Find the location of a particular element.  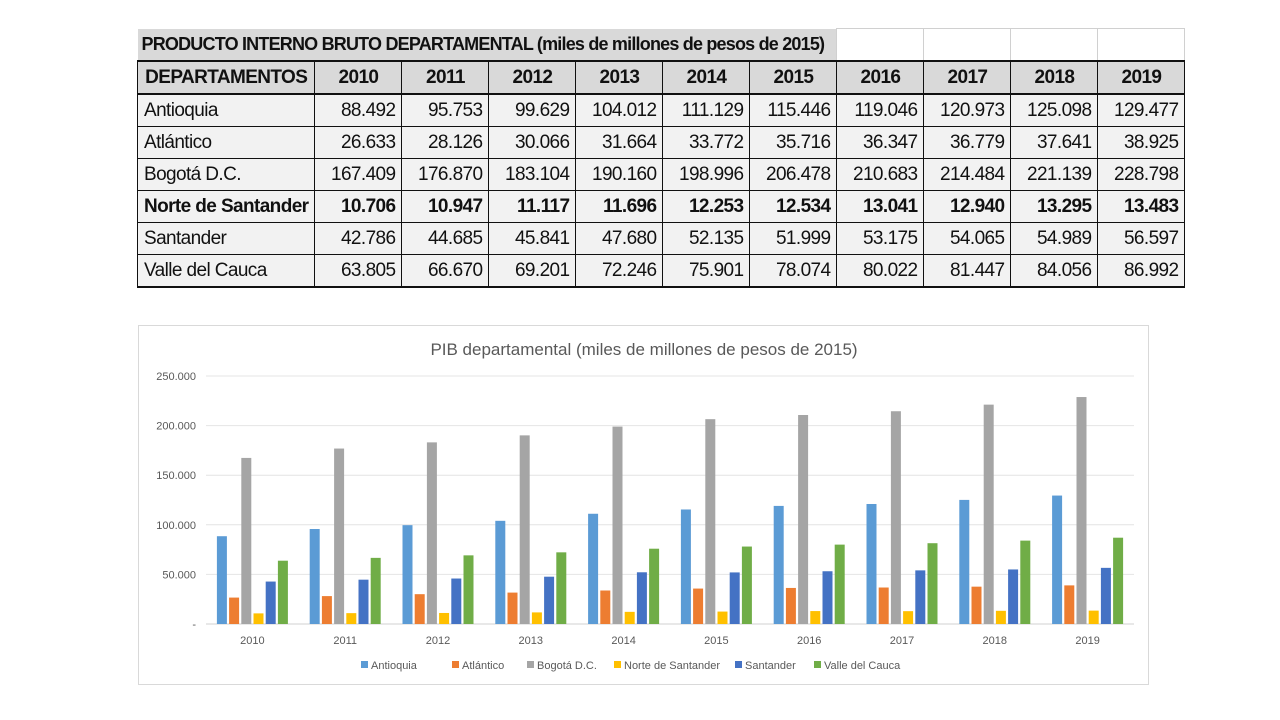

header-cell: 2014 is located at coordinates (706, 77).